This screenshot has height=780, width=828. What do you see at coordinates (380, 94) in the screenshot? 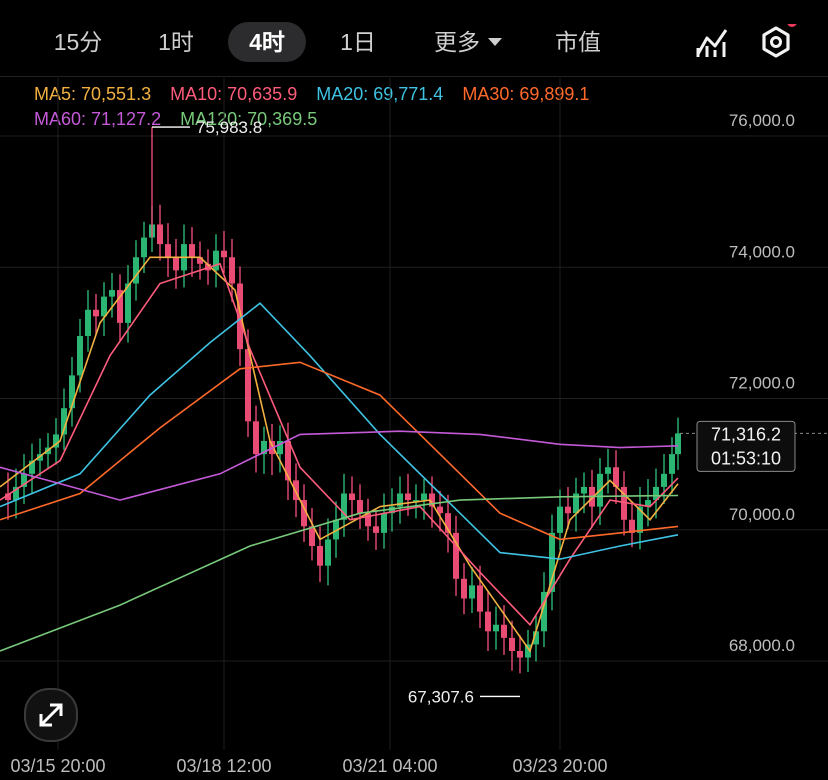
I see `ma20-legend: MA20: 69,771.4` at bounding box center [380, 94].